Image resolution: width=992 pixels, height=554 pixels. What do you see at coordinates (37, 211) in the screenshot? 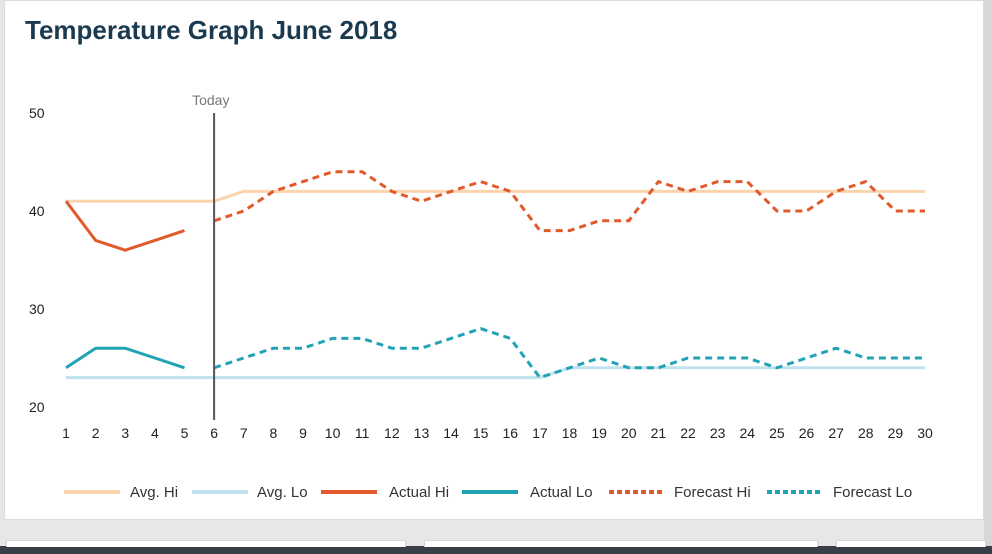
I see `y-tick-label: 40` at bounding box center [37, 211].